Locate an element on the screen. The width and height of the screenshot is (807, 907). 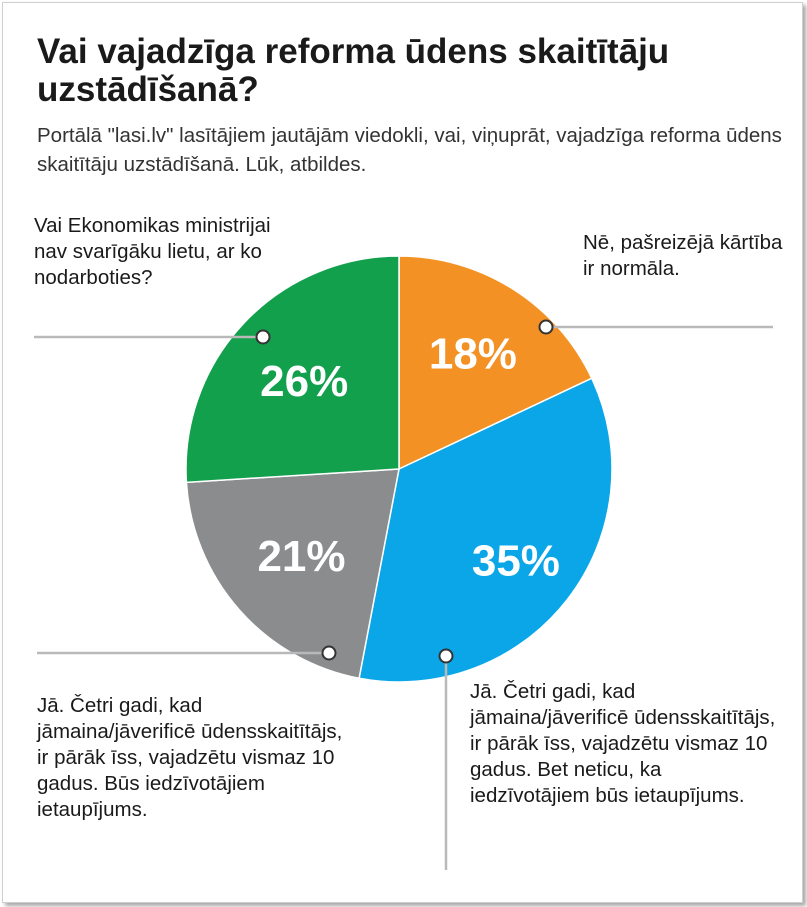
pie-slice-yes-saving is located at coordinates (292, 574).